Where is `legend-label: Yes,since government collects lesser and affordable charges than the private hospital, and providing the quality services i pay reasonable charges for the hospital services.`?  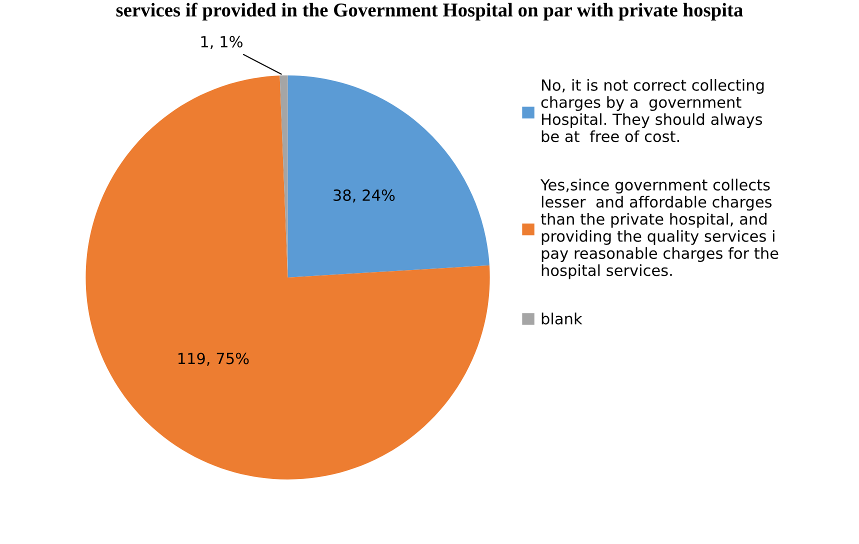
legend-label: Yes,since government collects lesser and affordable charges than the private hospital, and providing the quality services i pay reasonable charges for the hospital services. is located at coordinates (659, 229).